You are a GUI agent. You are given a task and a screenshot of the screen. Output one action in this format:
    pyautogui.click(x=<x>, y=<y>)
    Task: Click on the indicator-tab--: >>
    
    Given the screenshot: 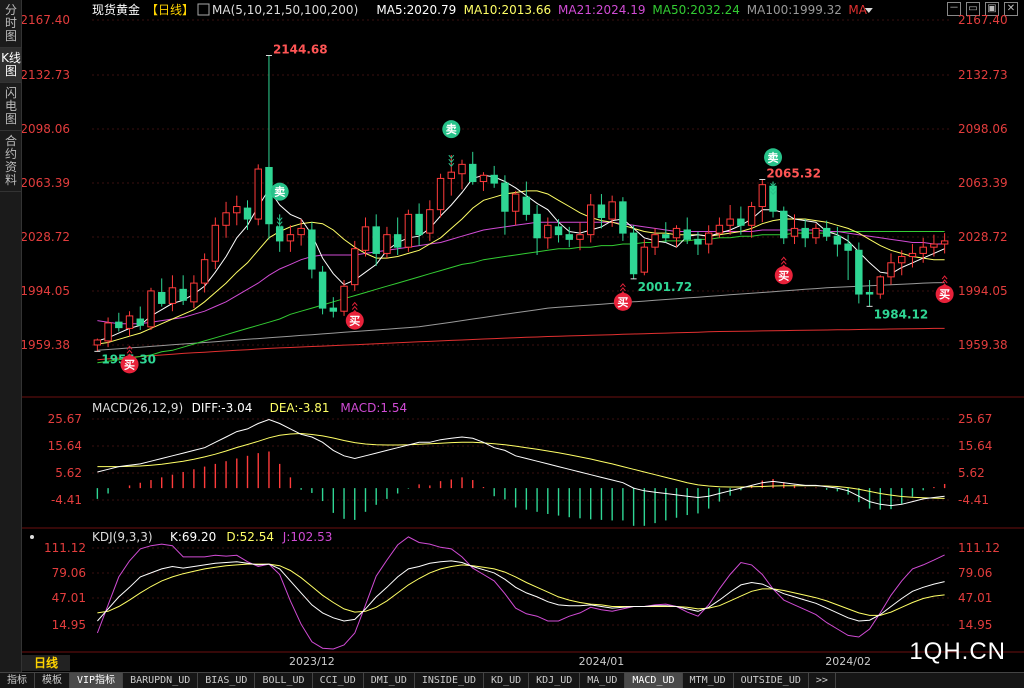 What is the action you would take?
    pyautogui.click(x=822, y=680)
    